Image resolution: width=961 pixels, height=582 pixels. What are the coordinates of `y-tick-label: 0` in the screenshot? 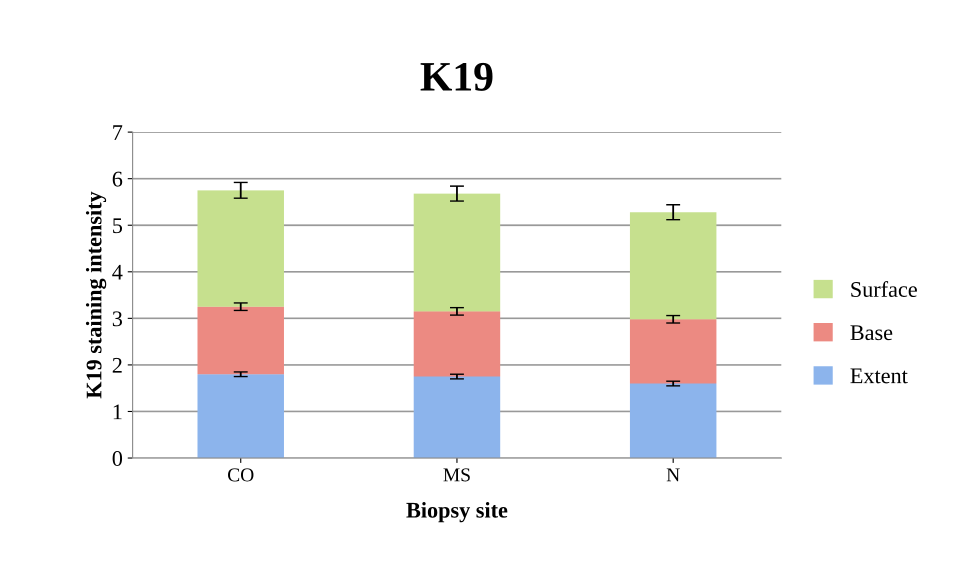 It's located at (117, 458).